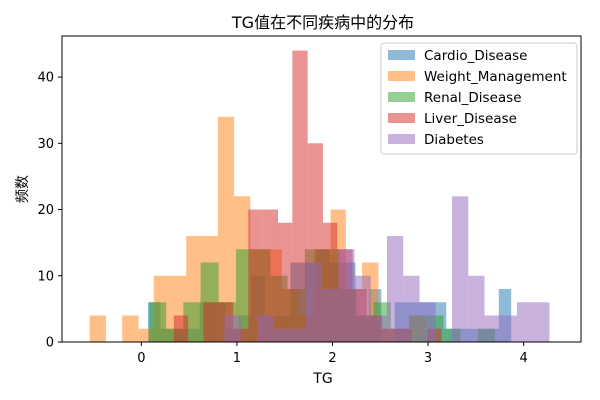  What do you see at coordinates (50, 343) in the screenshot?
I see `y-tick-label: 0` at bounding box center [50, 343].